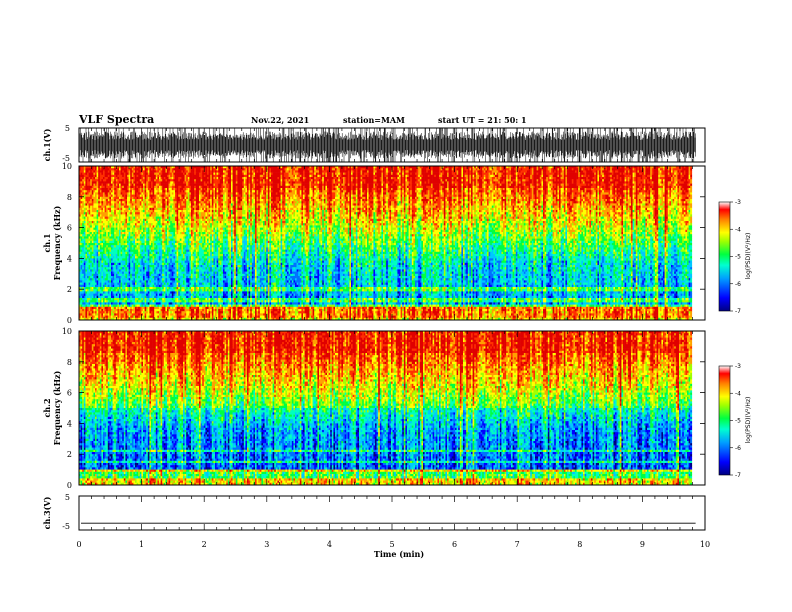 Image resolution: width=792 pixels, height=612 pixels. I want to click on xtick-label: 1, so click(141, 544).